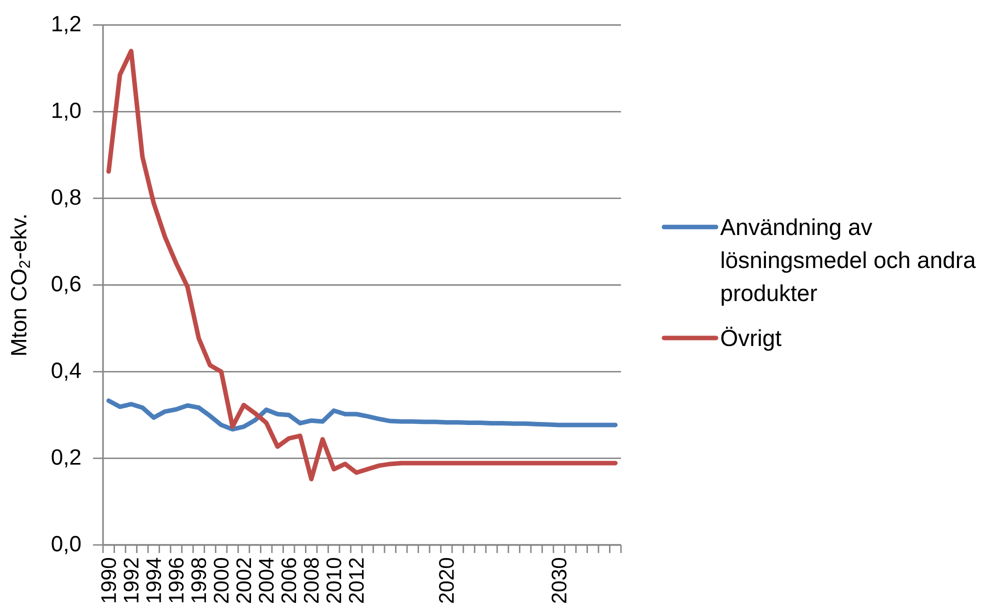 The image size is (991, 613). Describe the element at coordinates (66, 371) in the screenshot. I see `y-tick-label: 0,4` at that location.